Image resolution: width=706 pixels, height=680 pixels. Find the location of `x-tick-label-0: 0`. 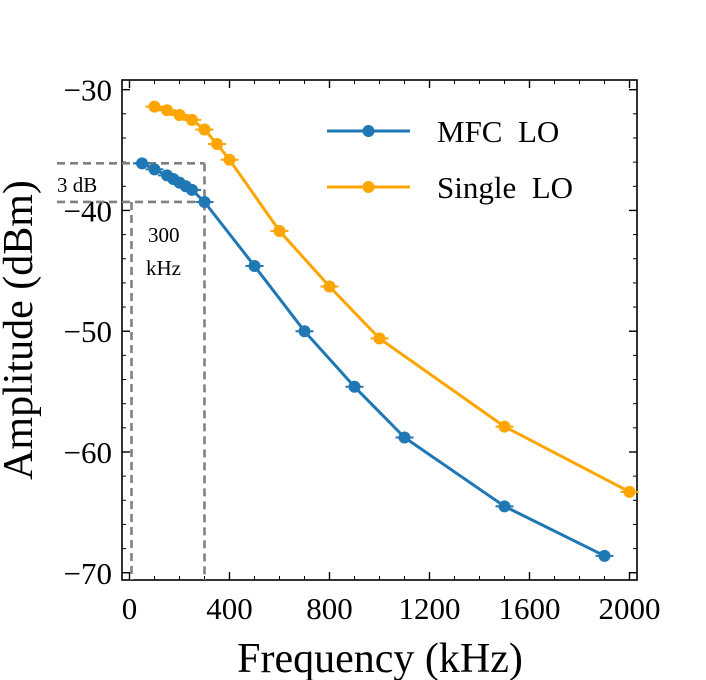

x-tick-label-0: 0 is located at coordinates (130, 608).